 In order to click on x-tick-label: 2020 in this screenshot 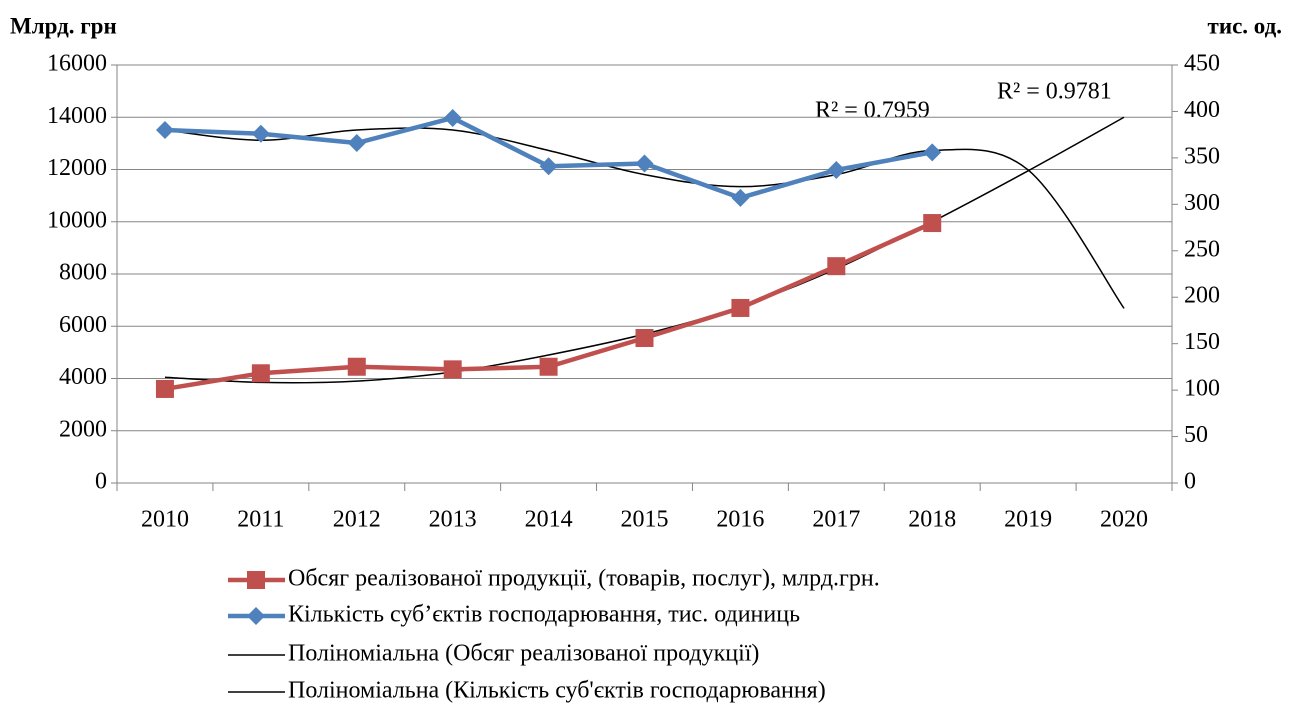, I will do `click(1124, 520)`.